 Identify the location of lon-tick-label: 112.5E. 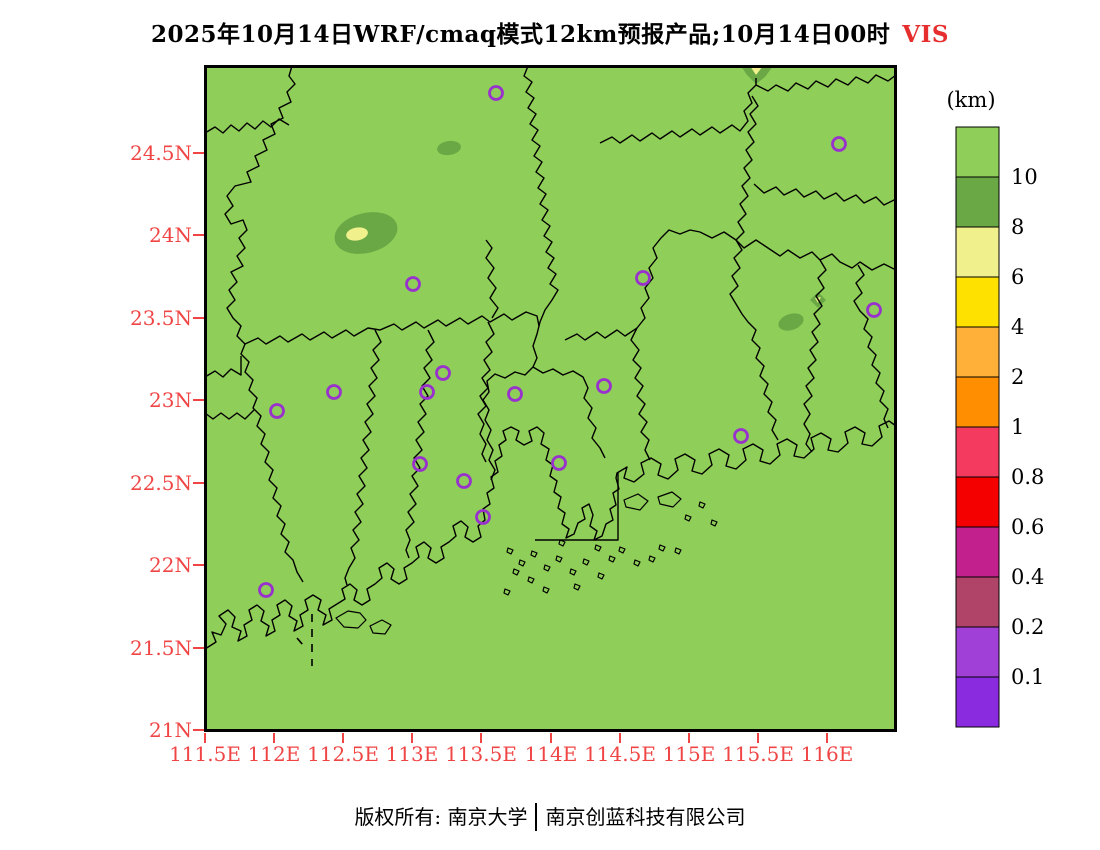
(343, 754).